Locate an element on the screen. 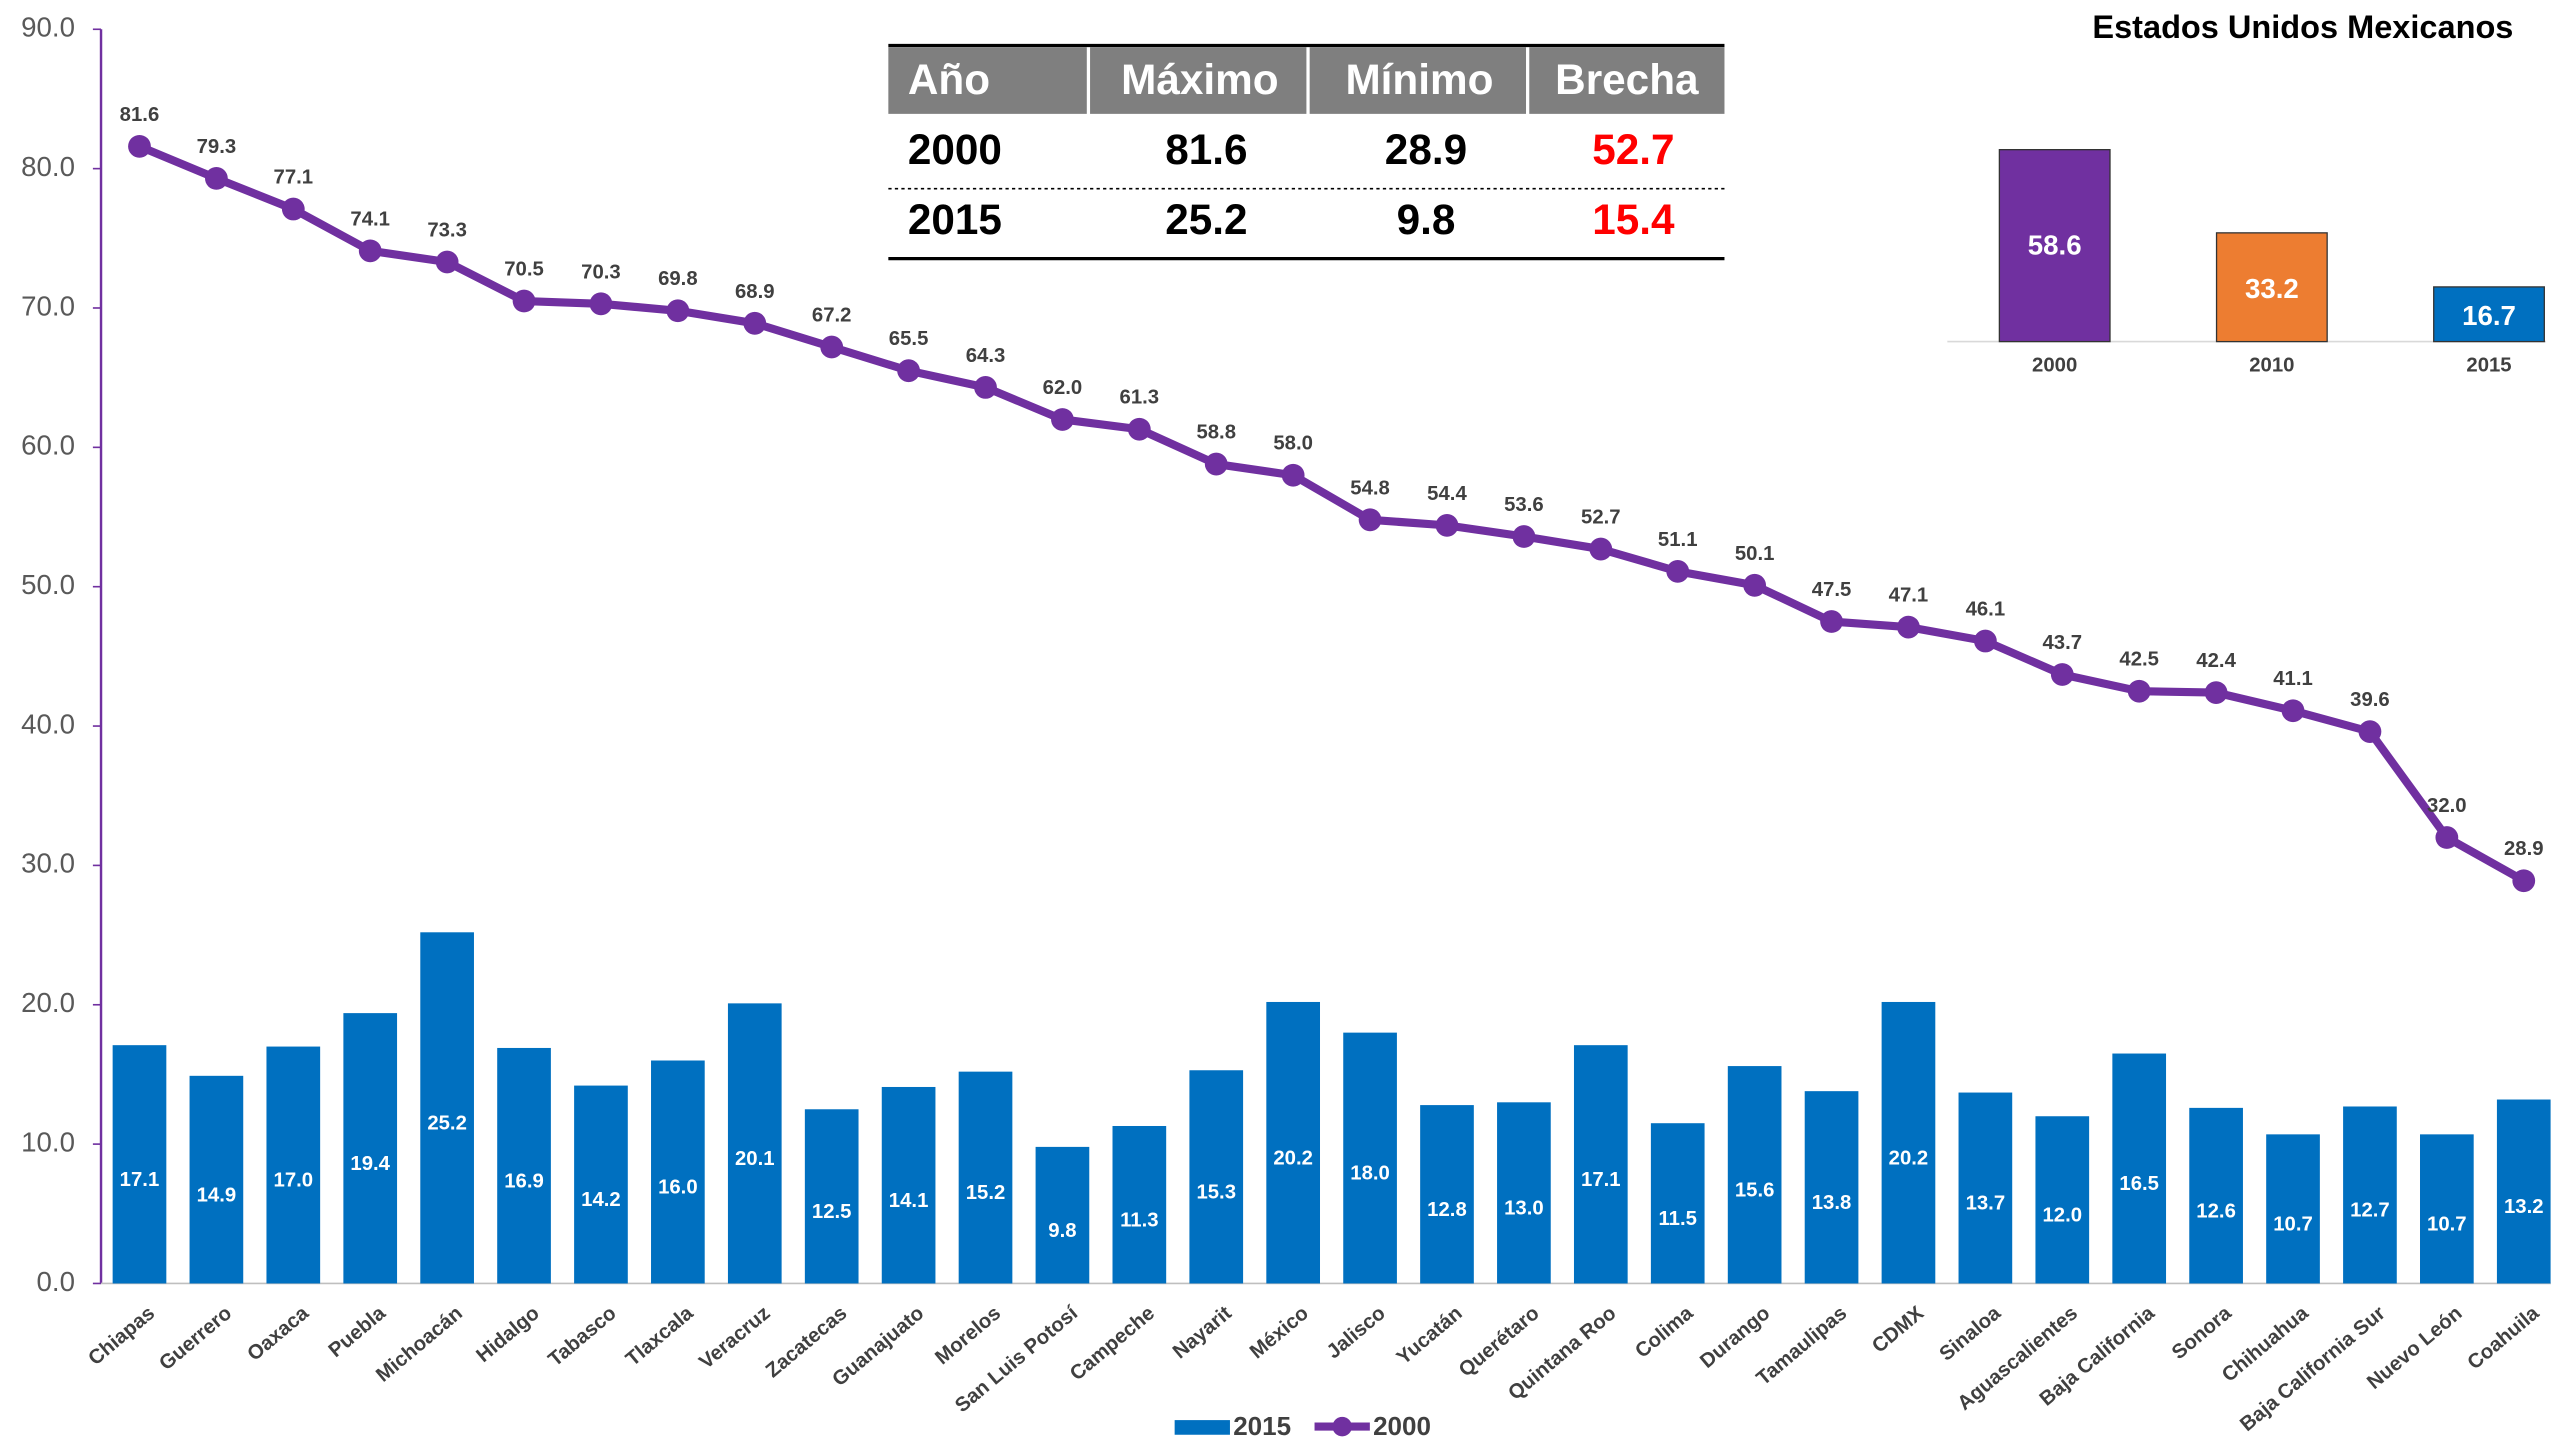 This screenshot has height=1438, width=2551. y-tick-label: 50.0 is located at coordinates (48, 584).